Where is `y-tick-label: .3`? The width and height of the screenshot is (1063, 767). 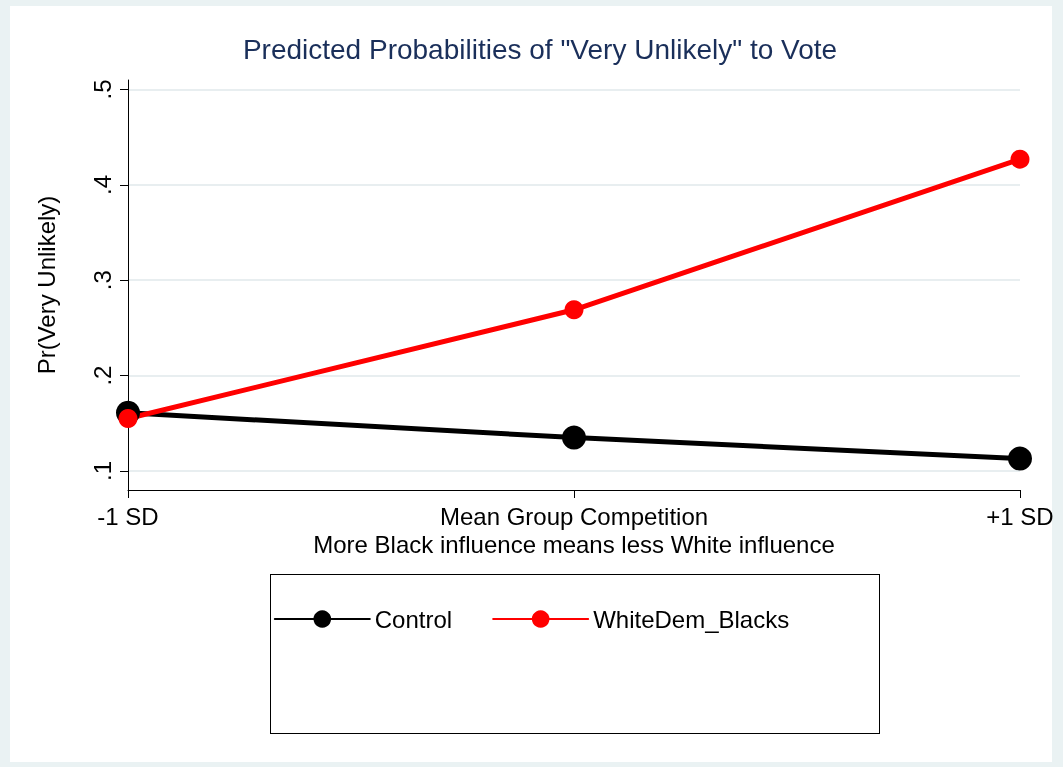 y-tick-label: .3 is located at coordinates (102, 280).